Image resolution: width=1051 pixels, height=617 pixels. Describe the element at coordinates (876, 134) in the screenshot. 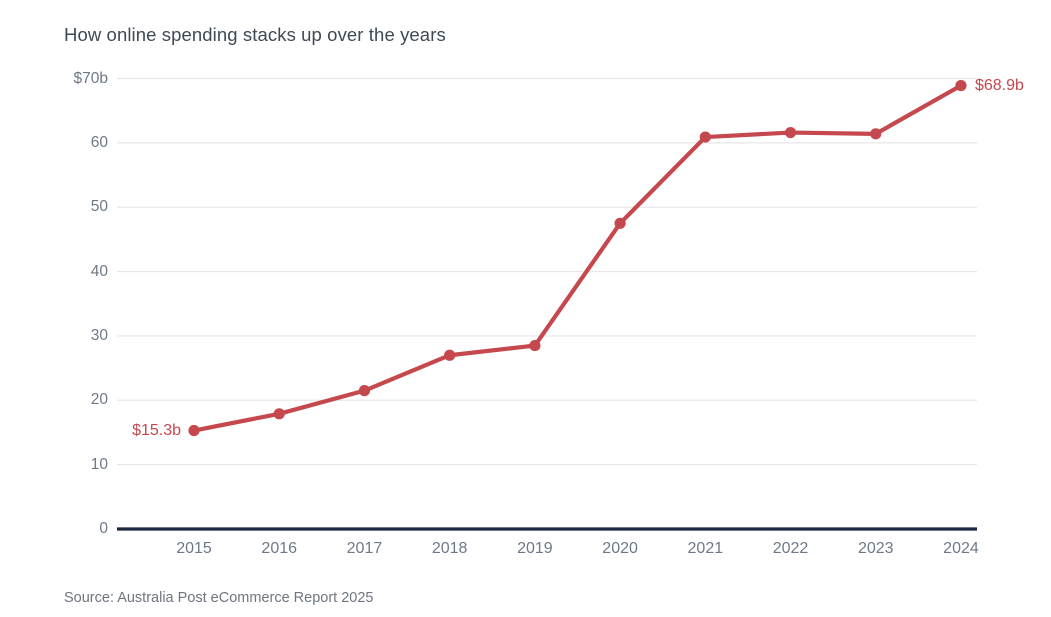

I see `data-point-2023` at that location.